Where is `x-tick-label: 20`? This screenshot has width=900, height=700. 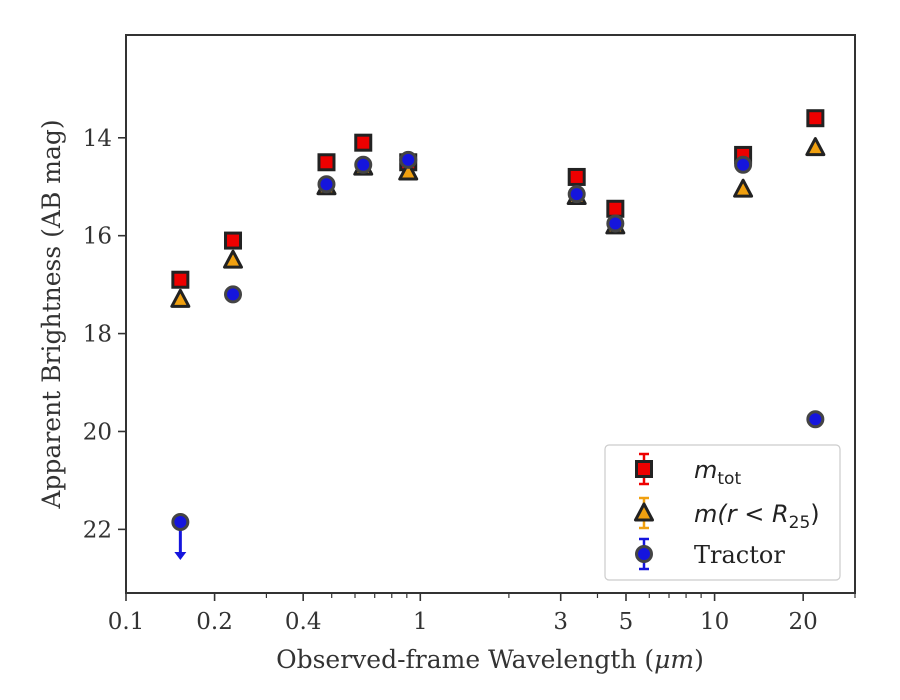 x-tick-label: 20 is located at coordinates (803, 622).